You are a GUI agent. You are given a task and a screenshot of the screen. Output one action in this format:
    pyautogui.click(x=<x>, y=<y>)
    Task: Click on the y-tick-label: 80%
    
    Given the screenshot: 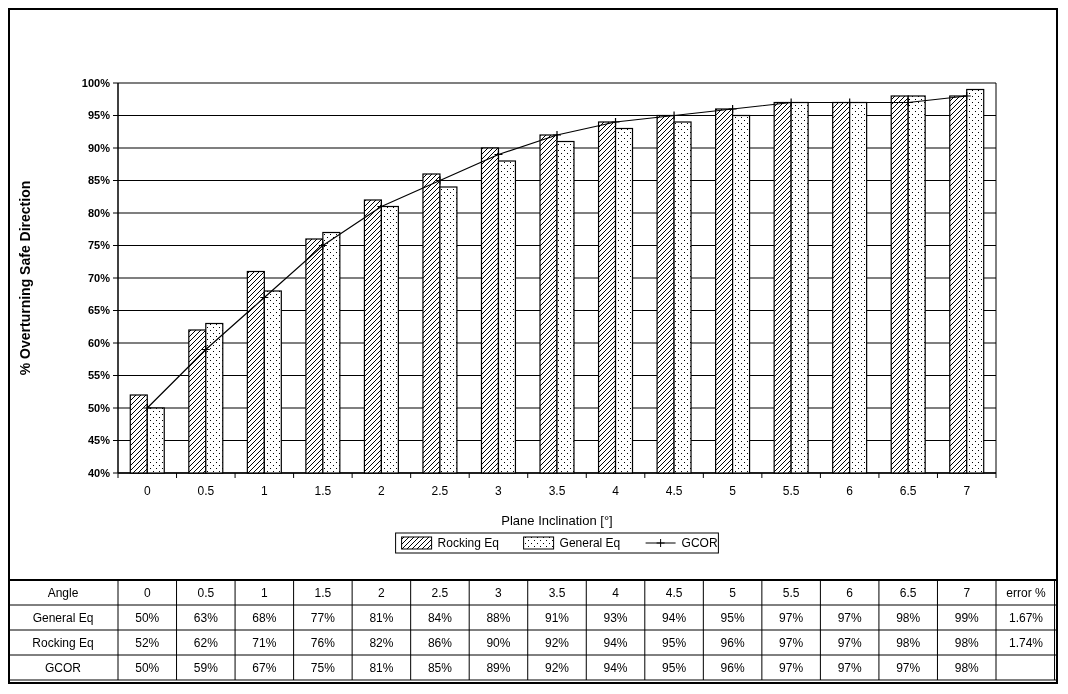 What is the action you would take?
    pyautogui.click(x=99, y=212)
    